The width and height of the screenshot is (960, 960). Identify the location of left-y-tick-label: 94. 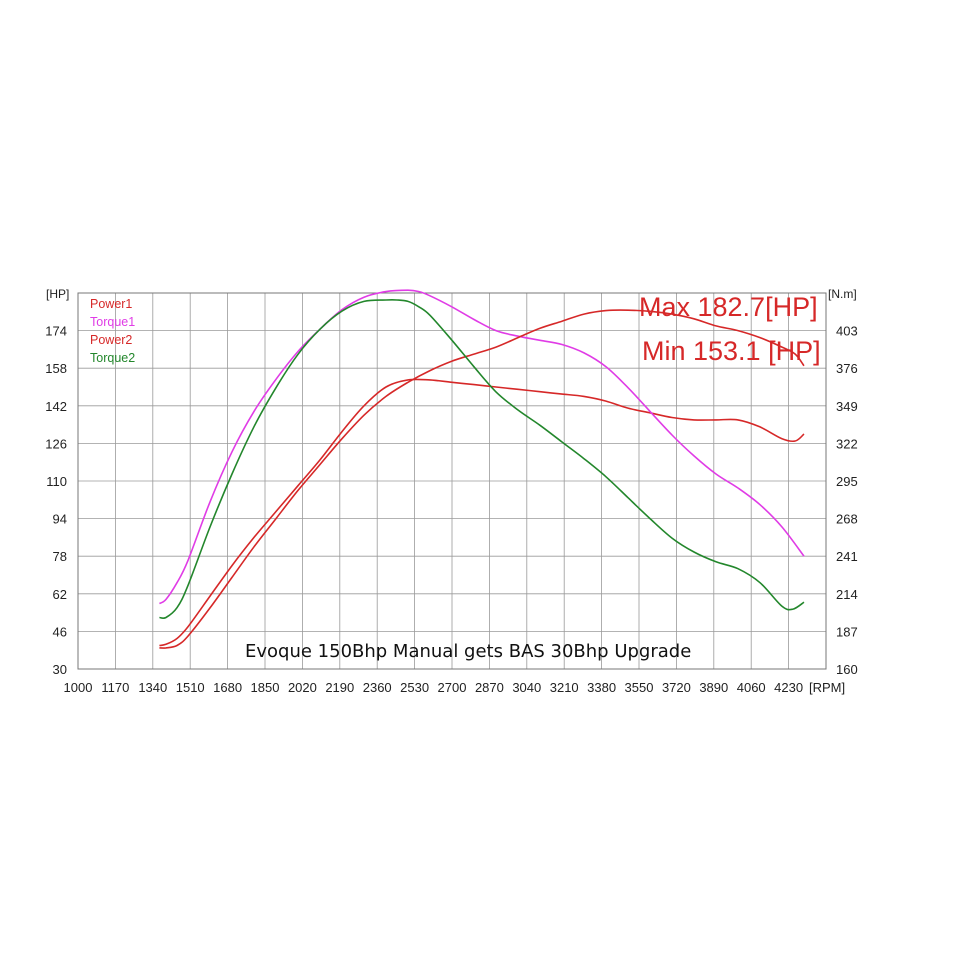
(60, 519).